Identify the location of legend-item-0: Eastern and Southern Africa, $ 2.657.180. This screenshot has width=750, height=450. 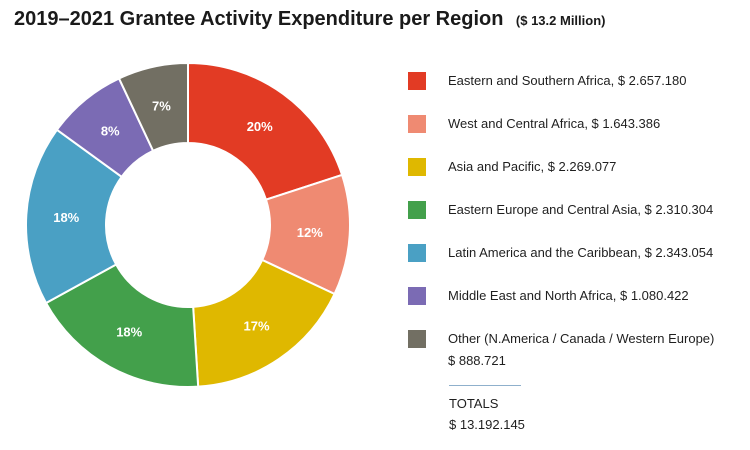
(578, 93).